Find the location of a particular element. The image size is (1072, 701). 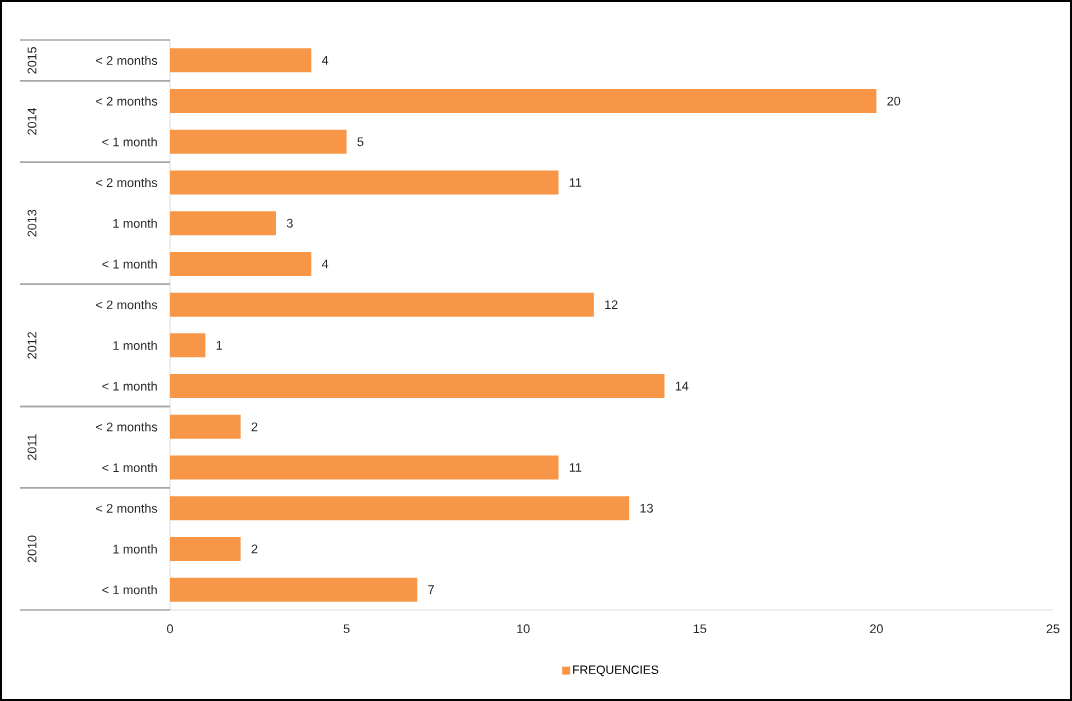

data-label: 7 is located at coordinates (431, 589).